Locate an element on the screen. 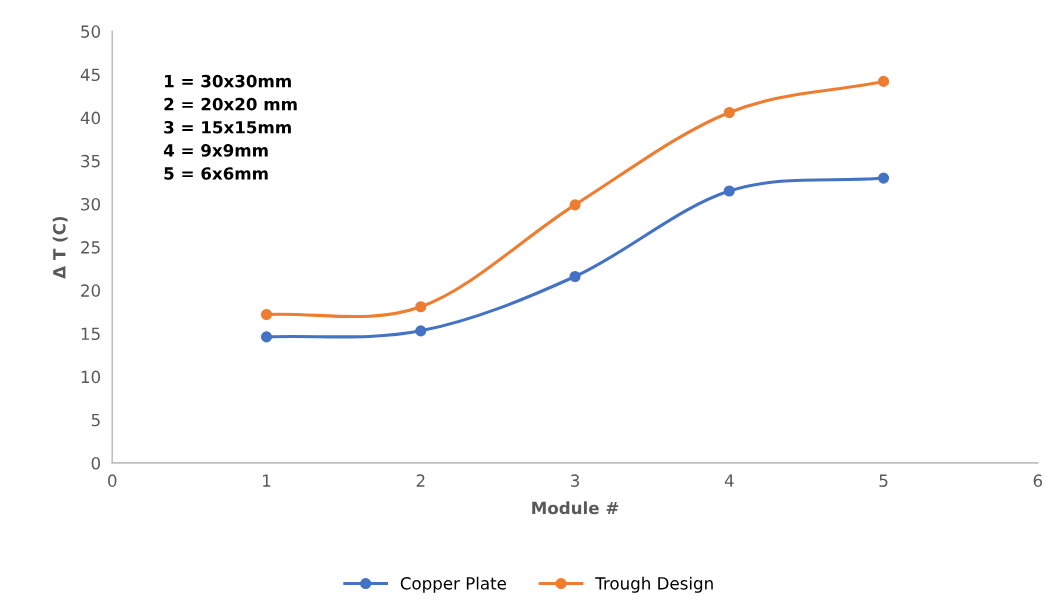 The height and width of the screenshot is (614, 1059). y-tick-label: 20 is located at coordinates (91, 290).